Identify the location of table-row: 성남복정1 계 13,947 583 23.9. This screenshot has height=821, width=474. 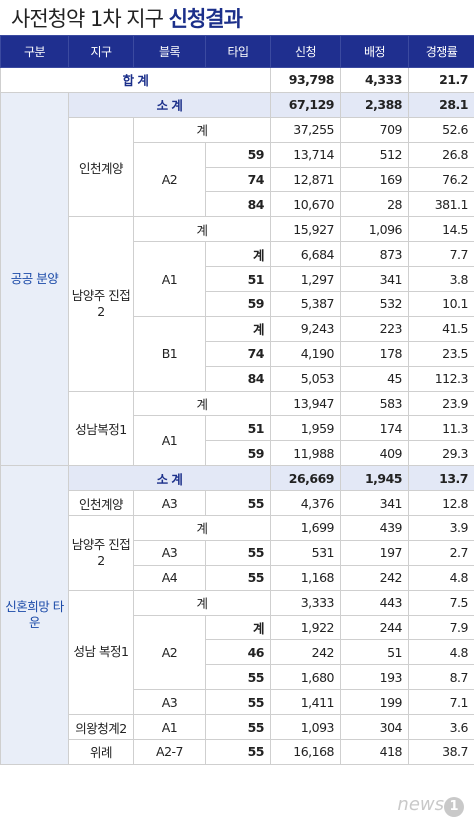
(237, 428).